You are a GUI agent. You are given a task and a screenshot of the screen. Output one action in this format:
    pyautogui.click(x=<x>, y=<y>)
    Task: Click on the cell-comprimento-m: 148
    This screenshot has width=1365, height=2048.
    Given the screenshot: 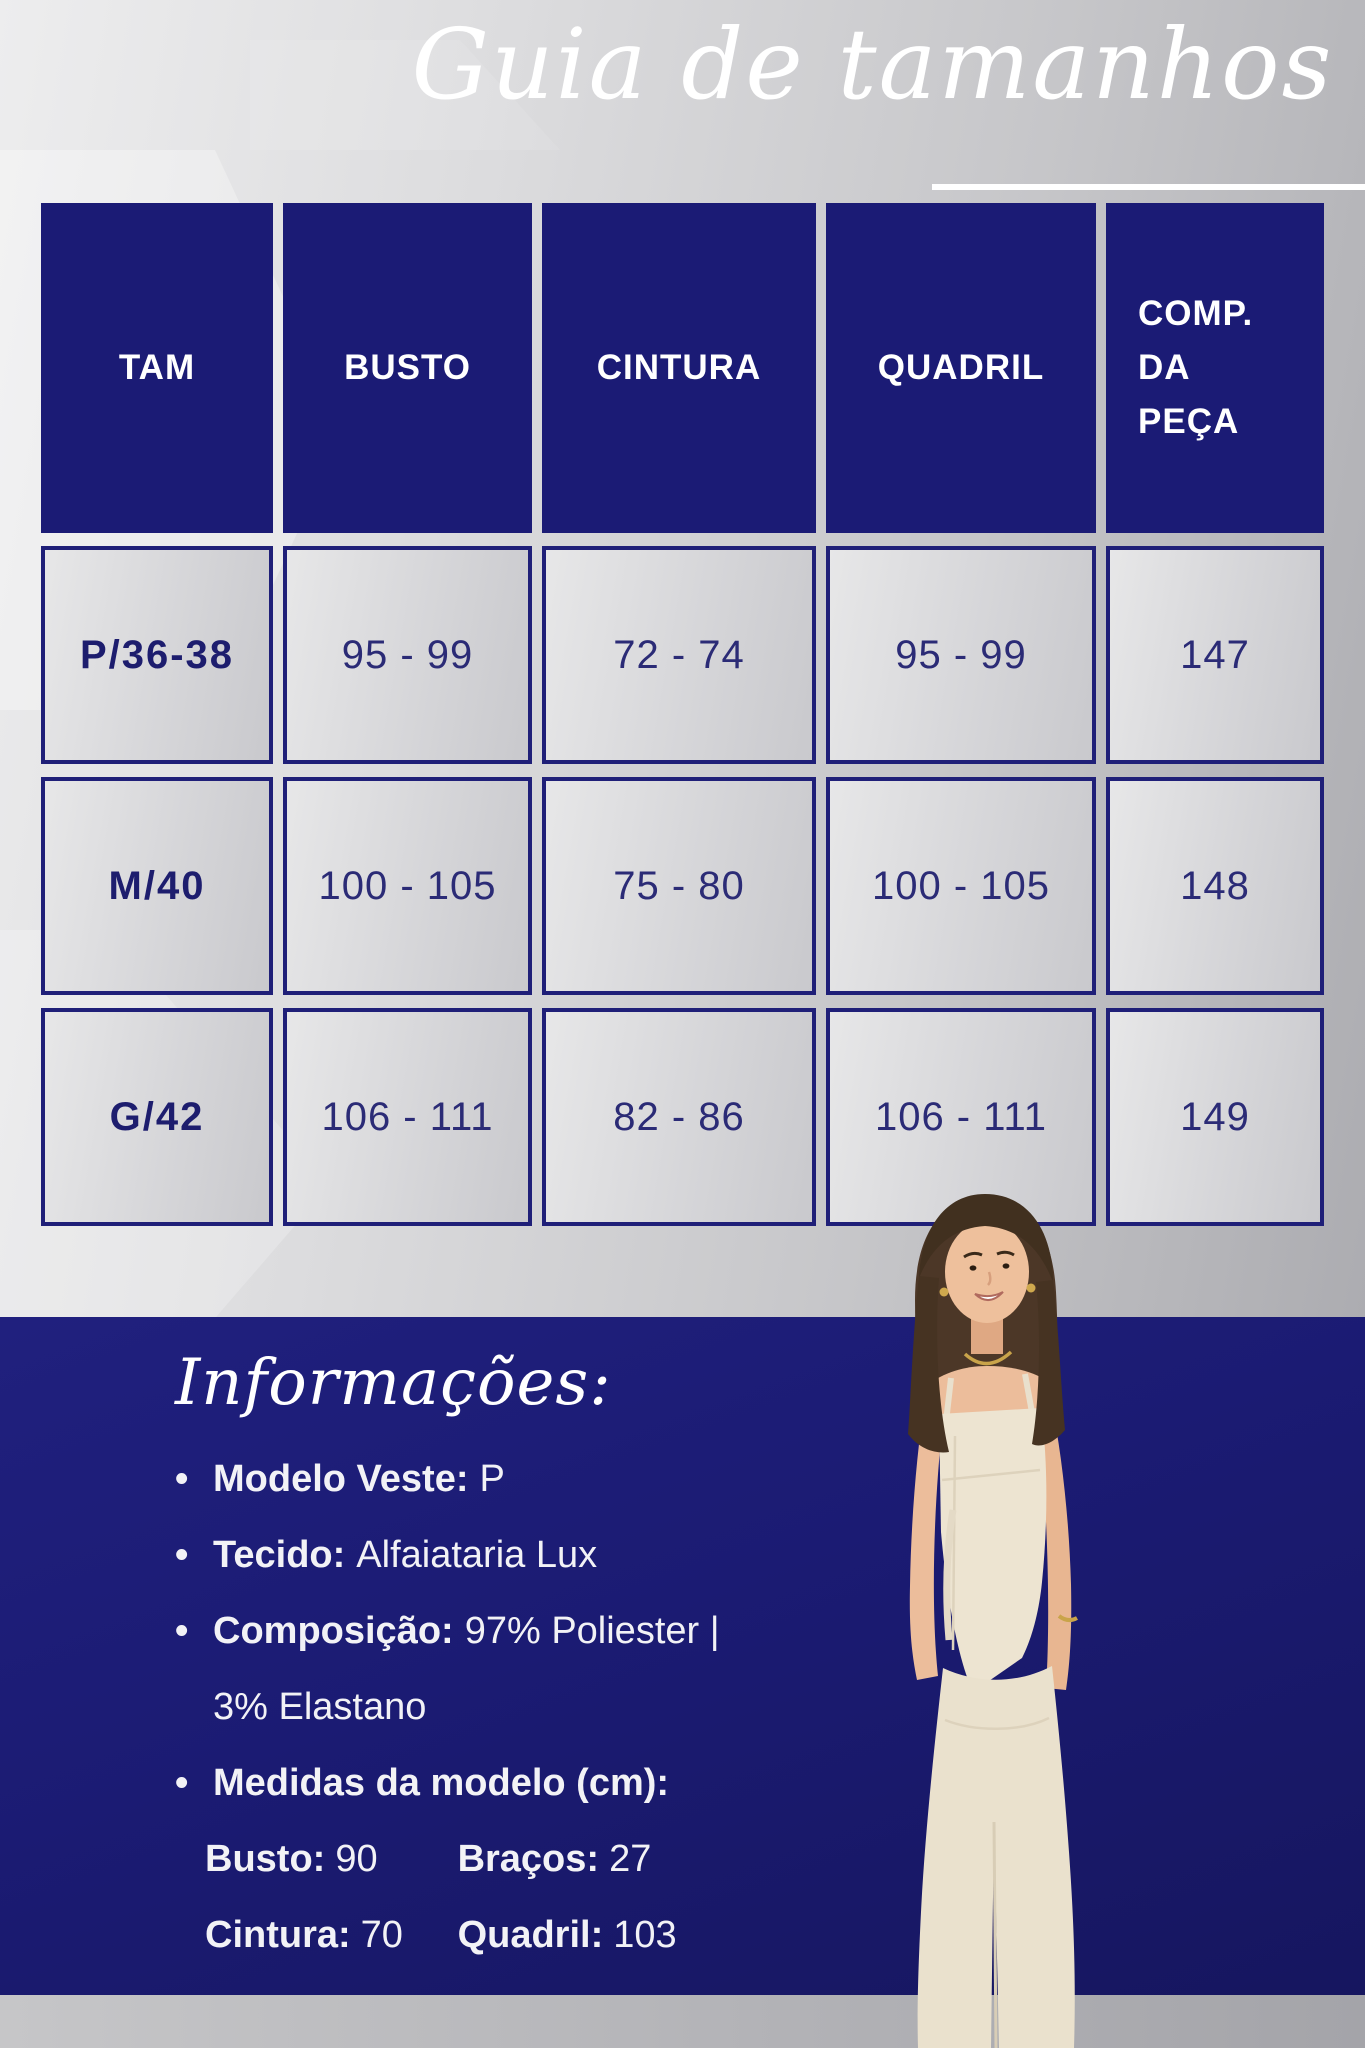 What is the action you would take?
    pyautogui.click(x=1215, y=886)
    